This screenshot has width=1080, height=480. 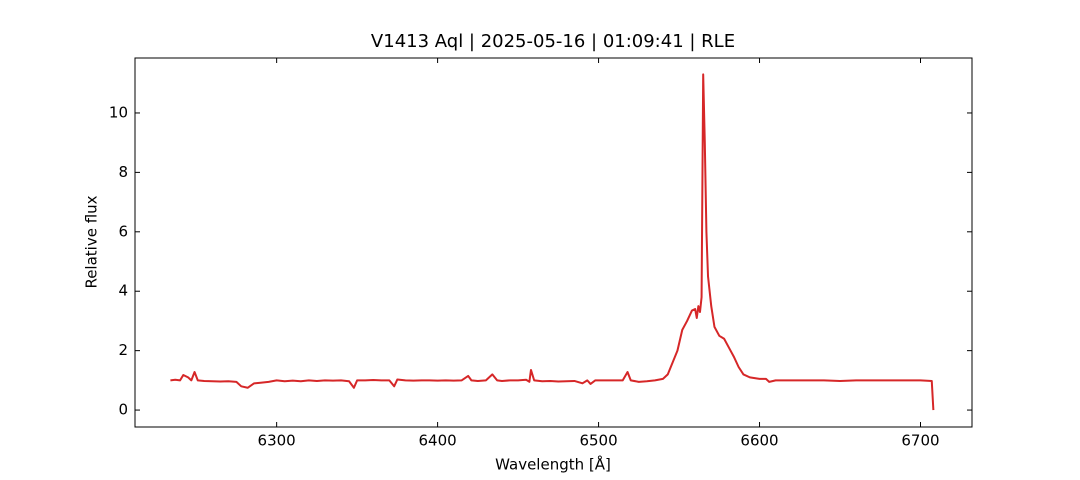 What do you see at coordinates (123, 291) in the screenshot?
I see `y-tick-label: 4` at bounding box center [123, 291].